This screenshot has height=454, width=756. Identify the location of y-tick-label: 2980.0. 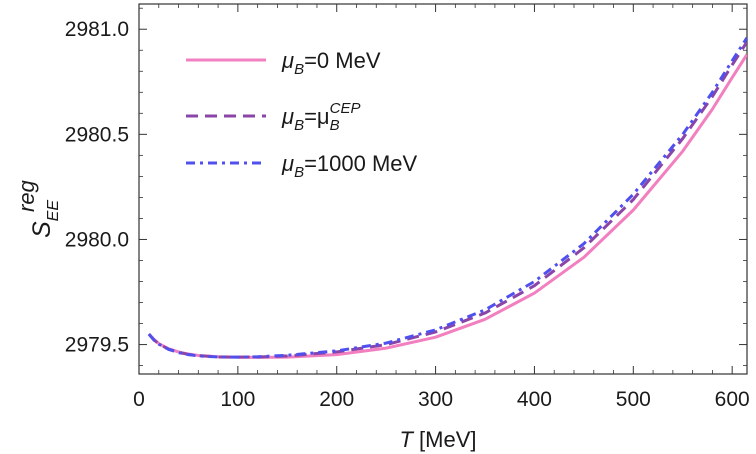
(97, 239).